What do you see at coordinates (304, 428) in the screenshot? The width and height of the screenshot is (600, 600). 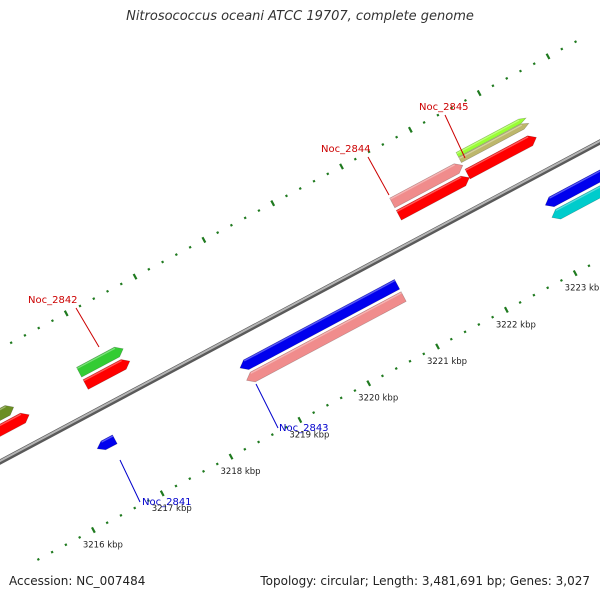 I see `gene-label-noc-2843: Noc_2843` at bounding box center [304, 428].